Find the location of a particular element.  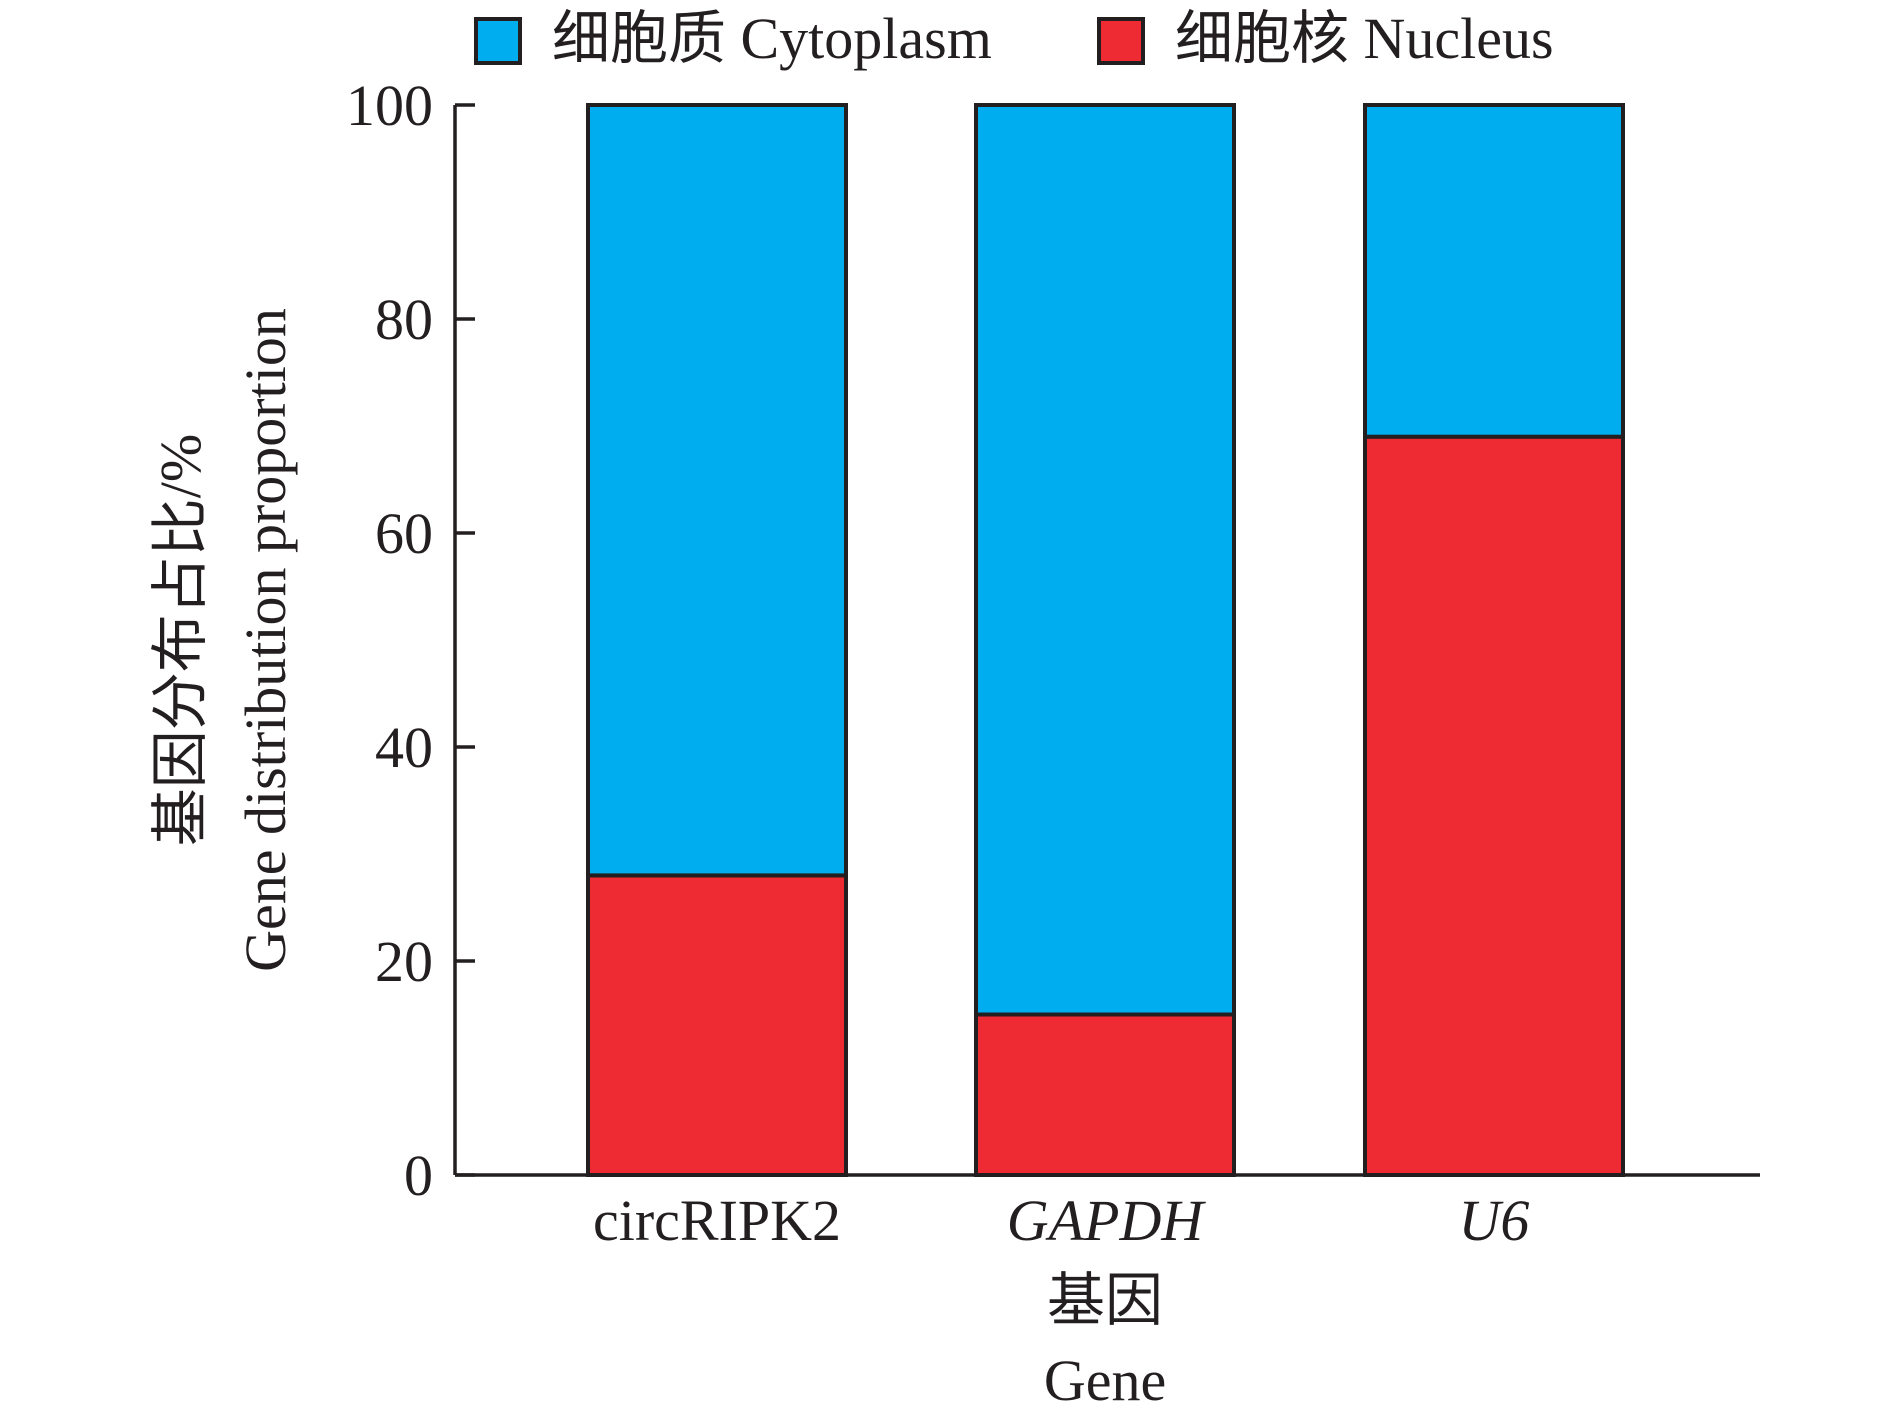

bar-gapdh-cytoplasm is located at coordinates (1105, 560).